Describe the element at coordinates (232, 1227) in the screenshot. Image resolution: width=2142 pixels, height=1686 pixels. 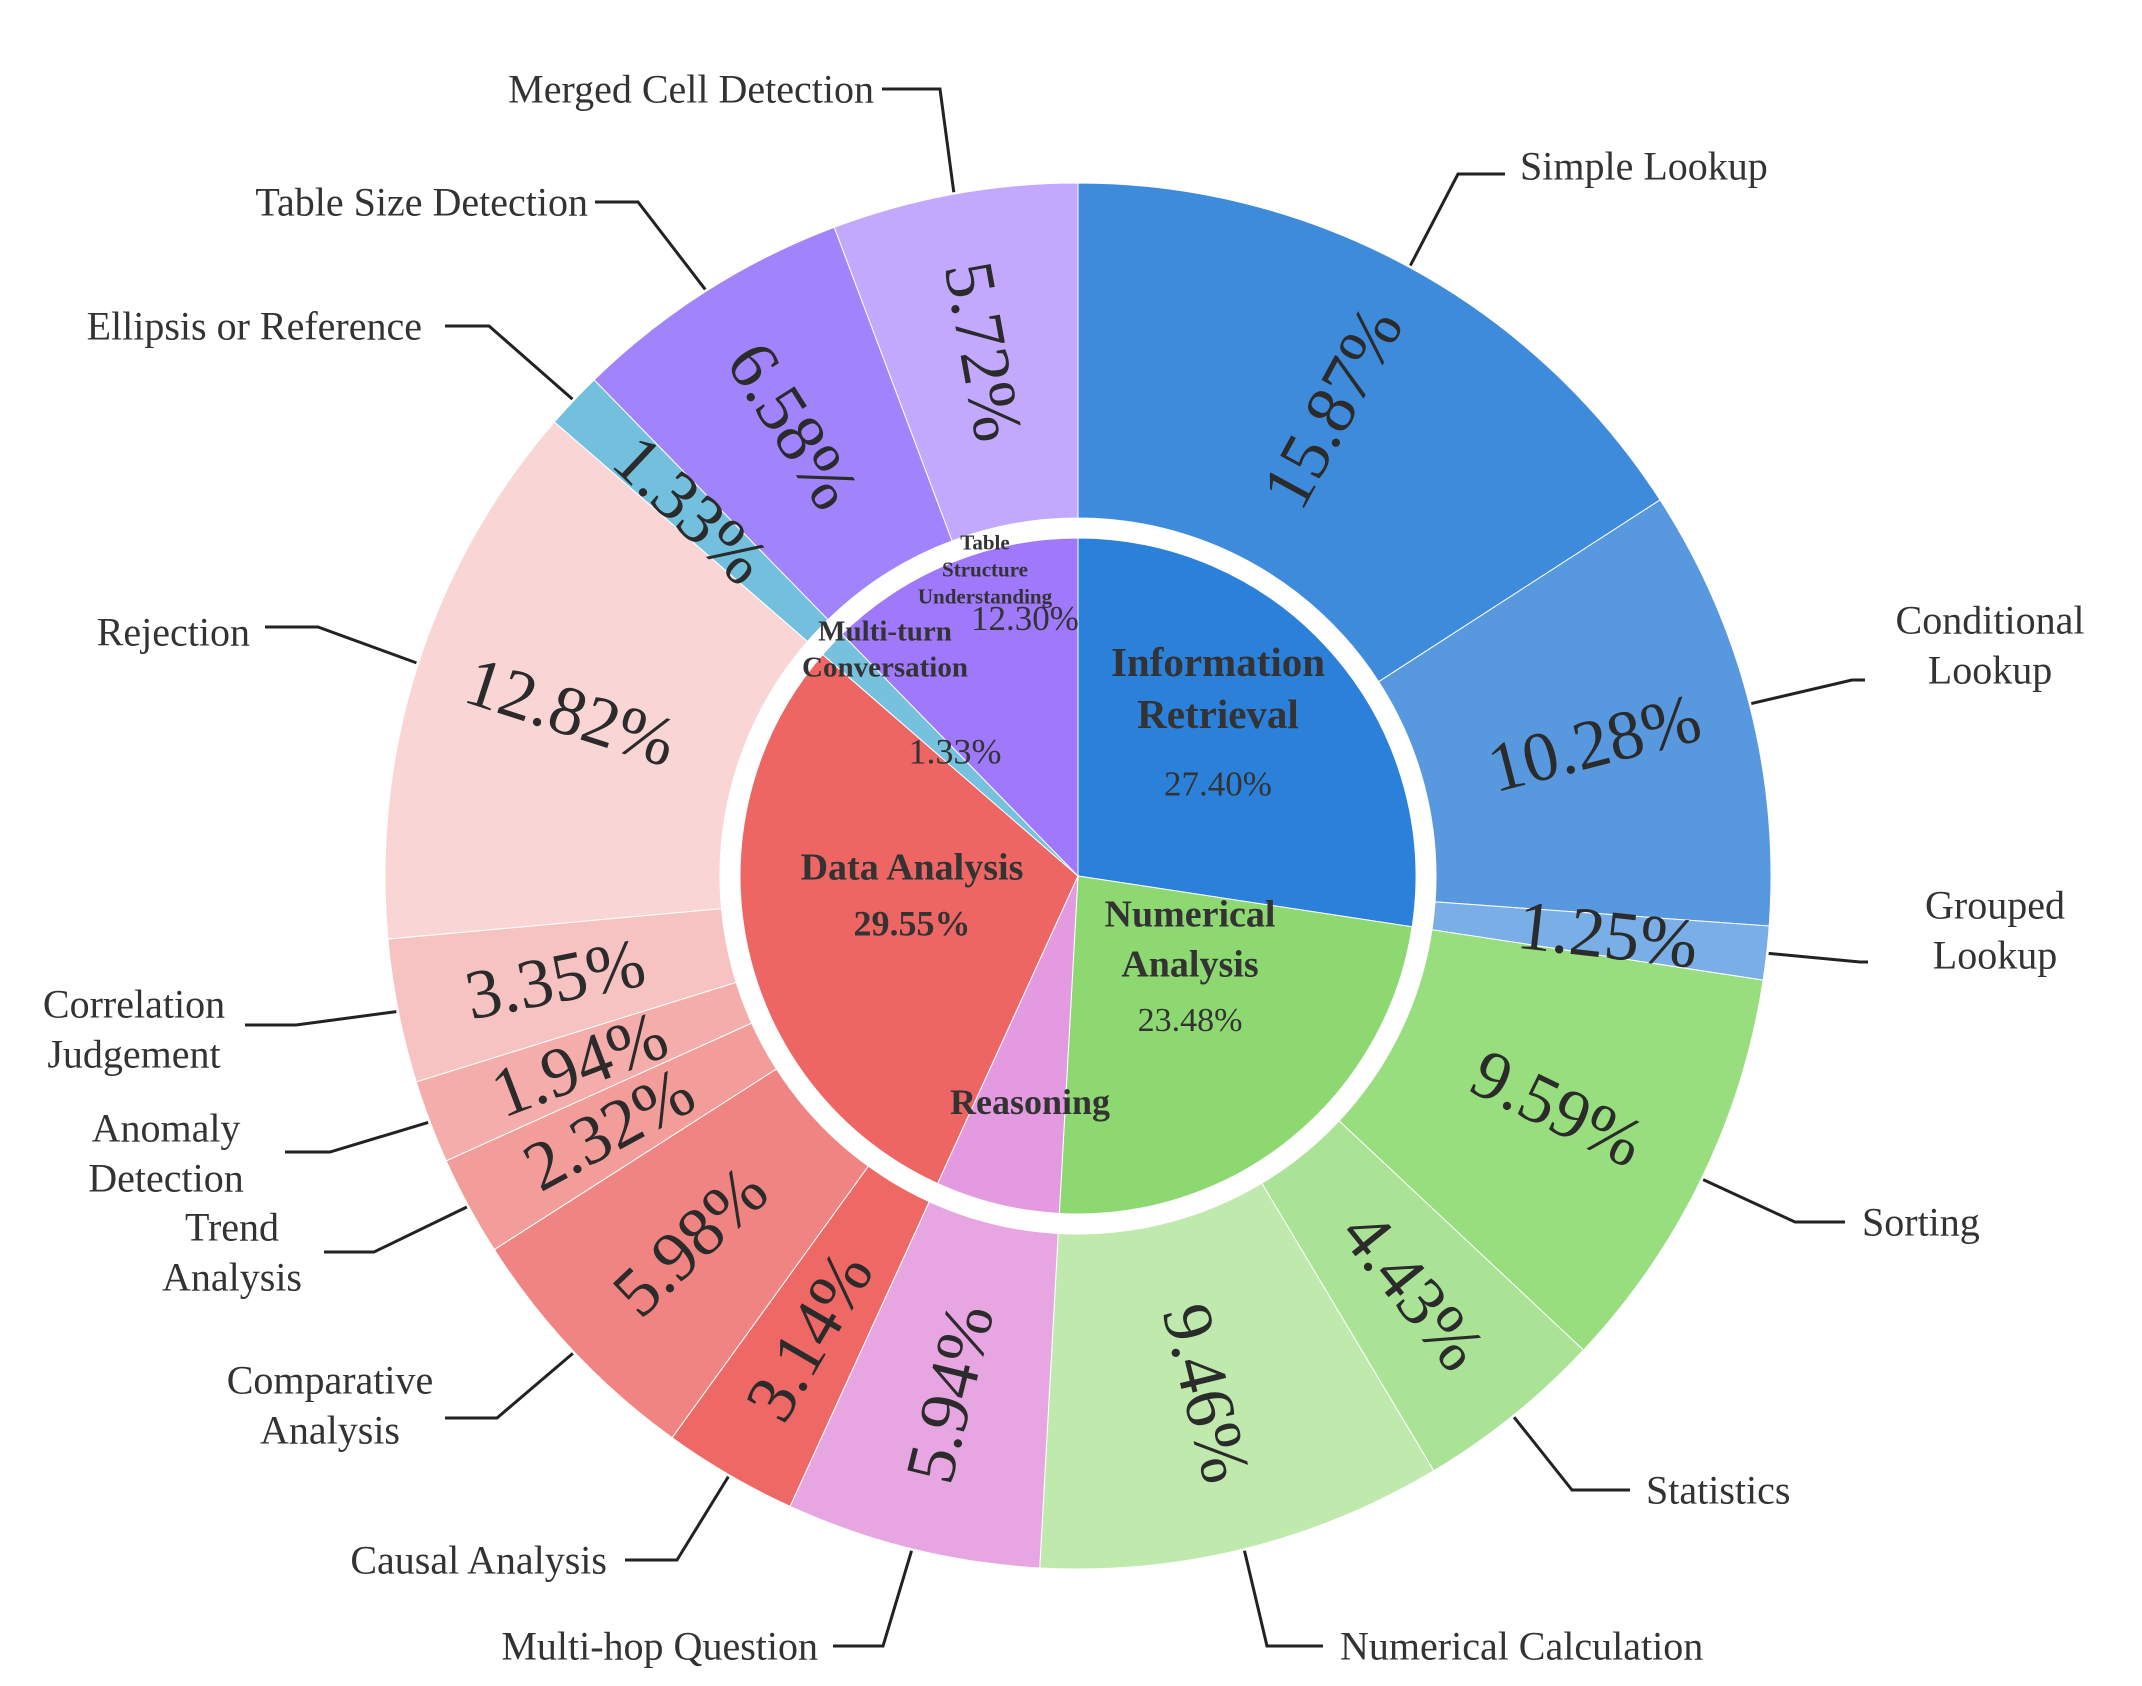
I see `callout-label-trend-analysis-0: Trend` at that location.